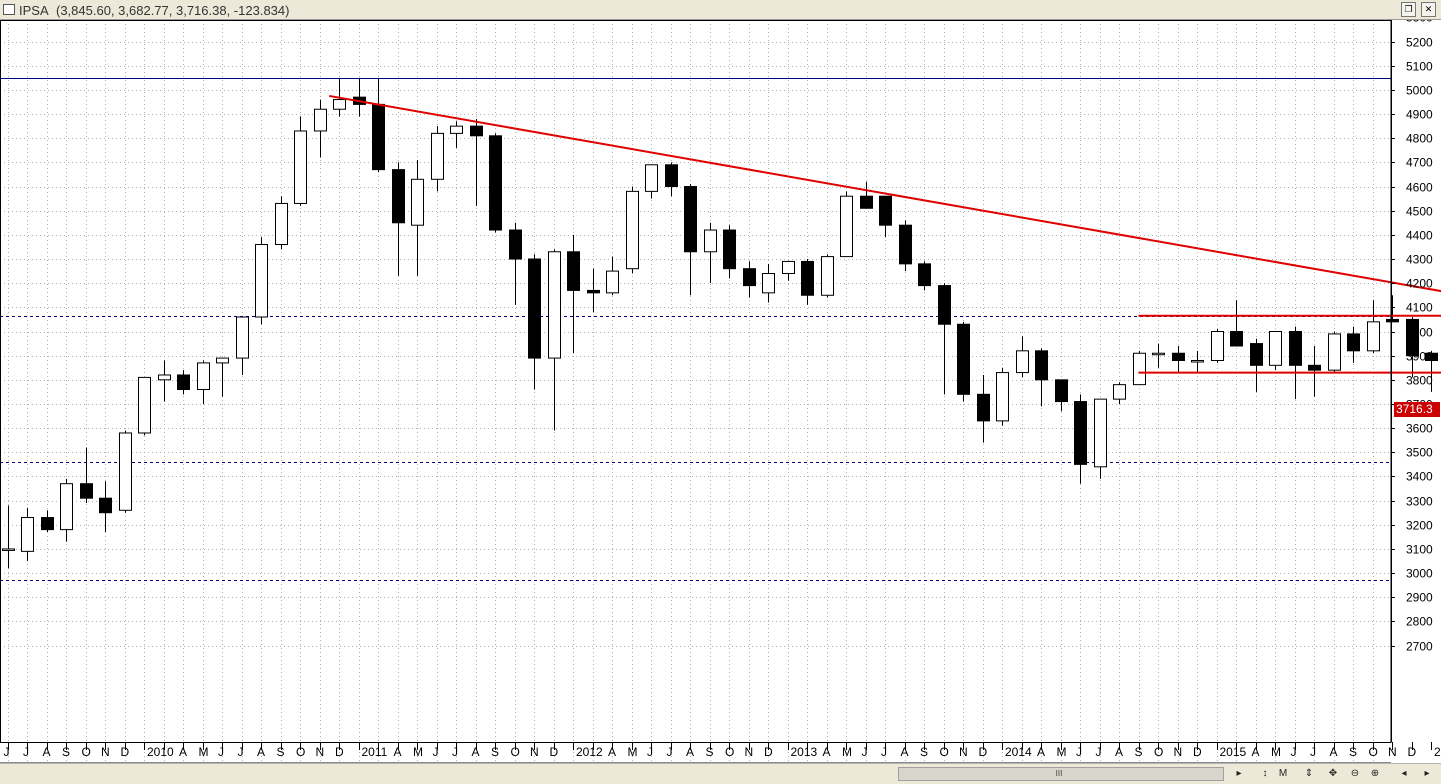 Image resolution: width=1441 pixels, height=784 pixels. Describe the element at coordinates (1355, 773) in the screenshot. I see `zoom-out-icon: ⊖` at that location.